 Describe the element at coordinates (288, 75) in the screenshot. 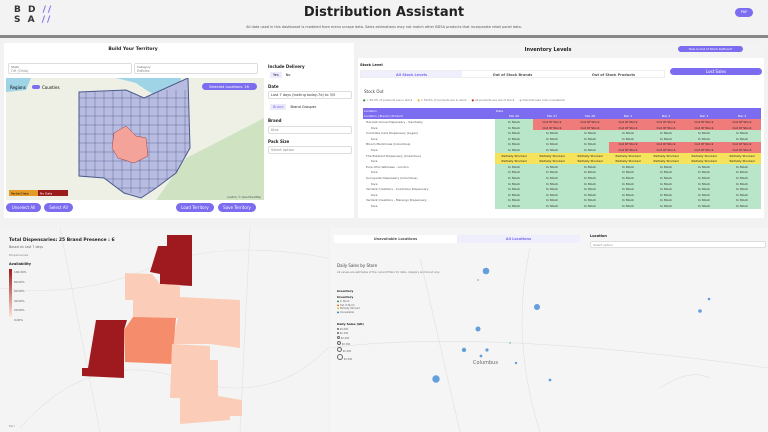

I see `delivery-no: No` at that location.